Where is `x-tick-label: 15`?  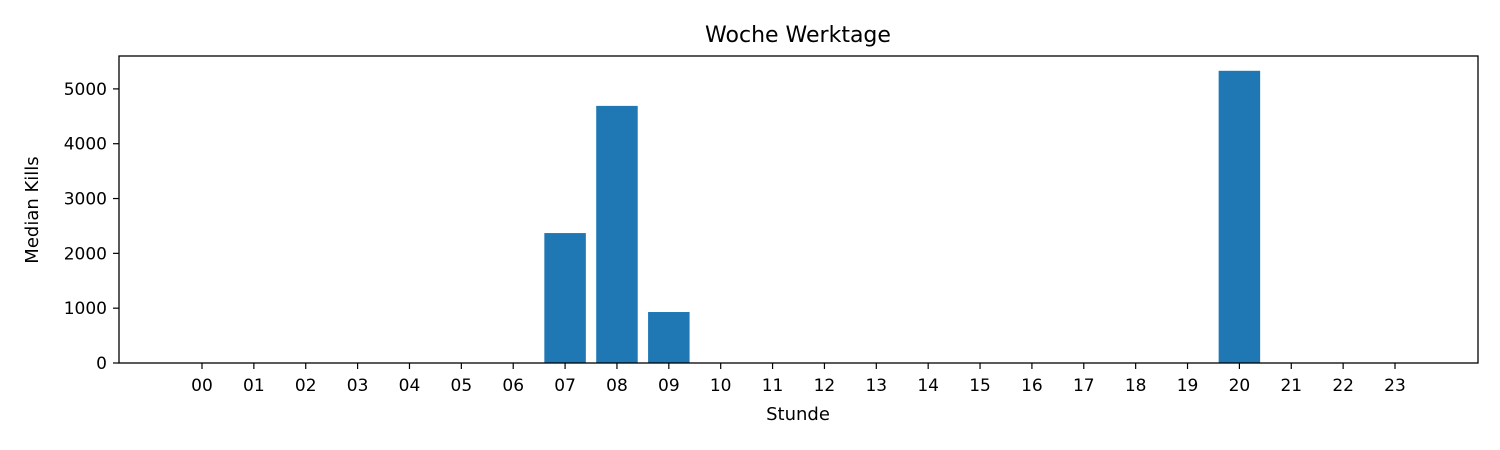 x-tick-label: 15 is located at coordinates (980, 386).